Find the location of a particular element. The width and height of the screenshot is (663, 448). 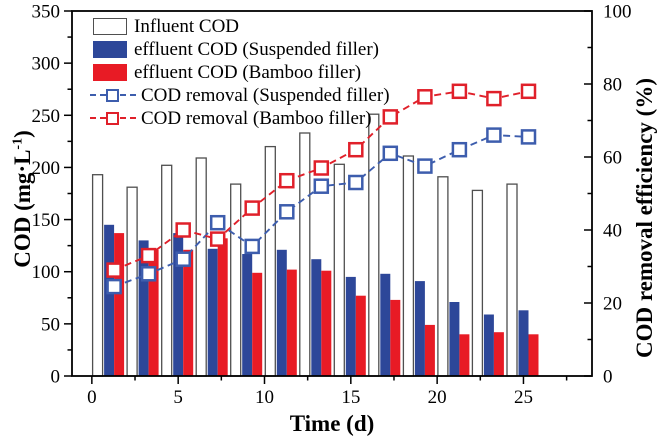

x-axis-title: Time (d) is located at coordinates (332, 423).